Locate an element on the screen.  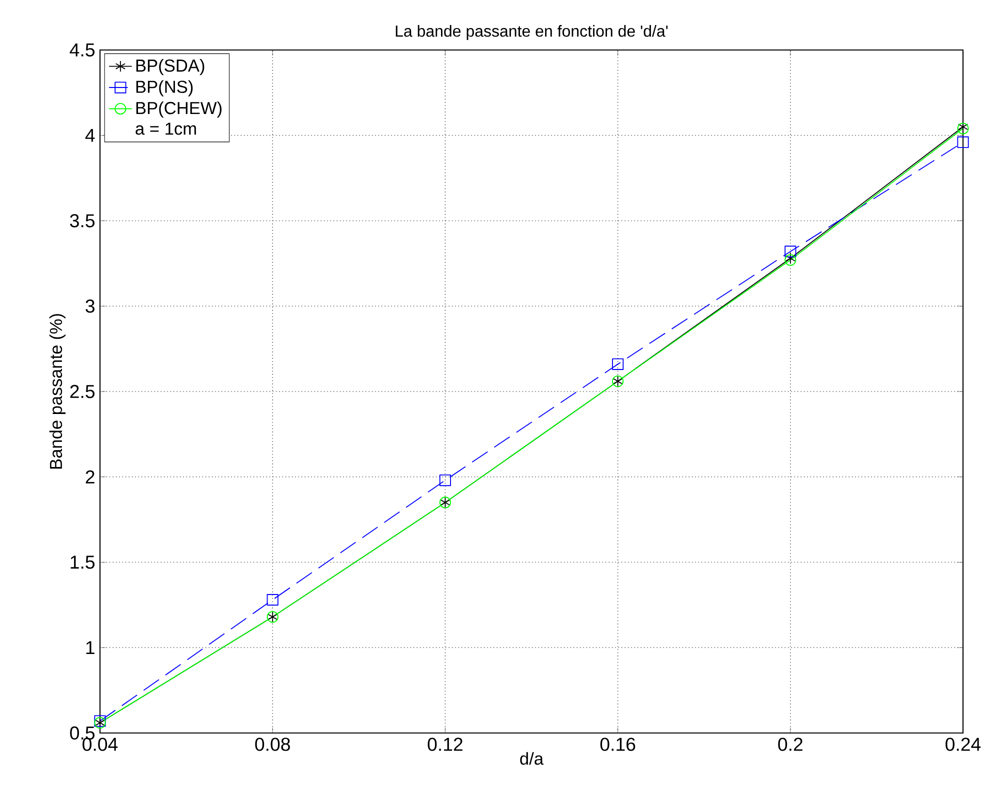
x-tick-label: 0.08 is located at coordinates (272, 744).